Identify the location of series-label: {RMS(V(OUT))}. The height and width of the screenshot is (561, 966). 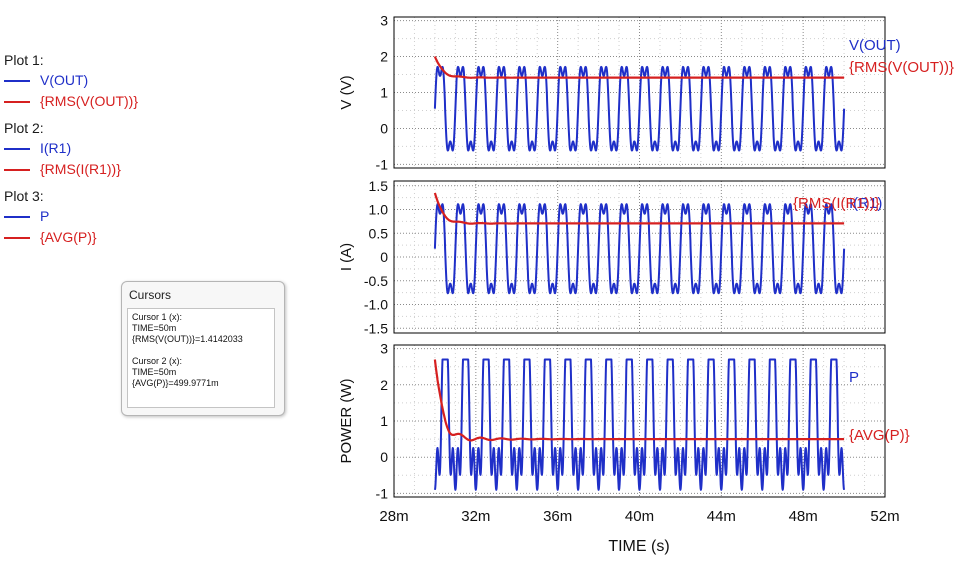
(901, 67).